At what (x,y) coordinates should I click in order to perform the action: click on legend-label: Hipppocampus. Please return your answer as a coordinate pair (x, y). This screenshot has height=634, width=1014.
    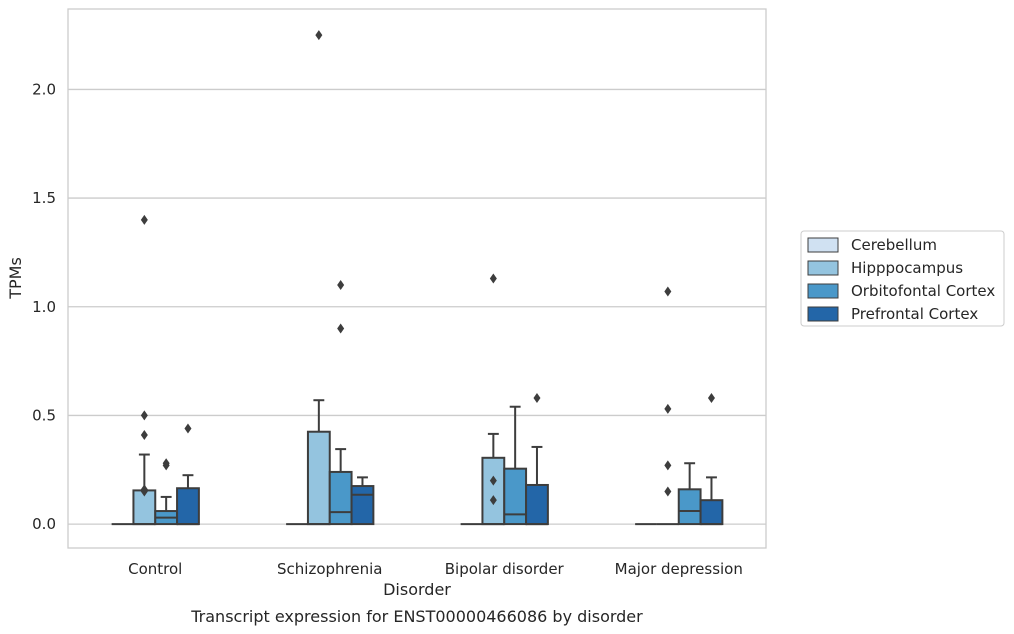
    Looking at the image, I should click on (907, 268).